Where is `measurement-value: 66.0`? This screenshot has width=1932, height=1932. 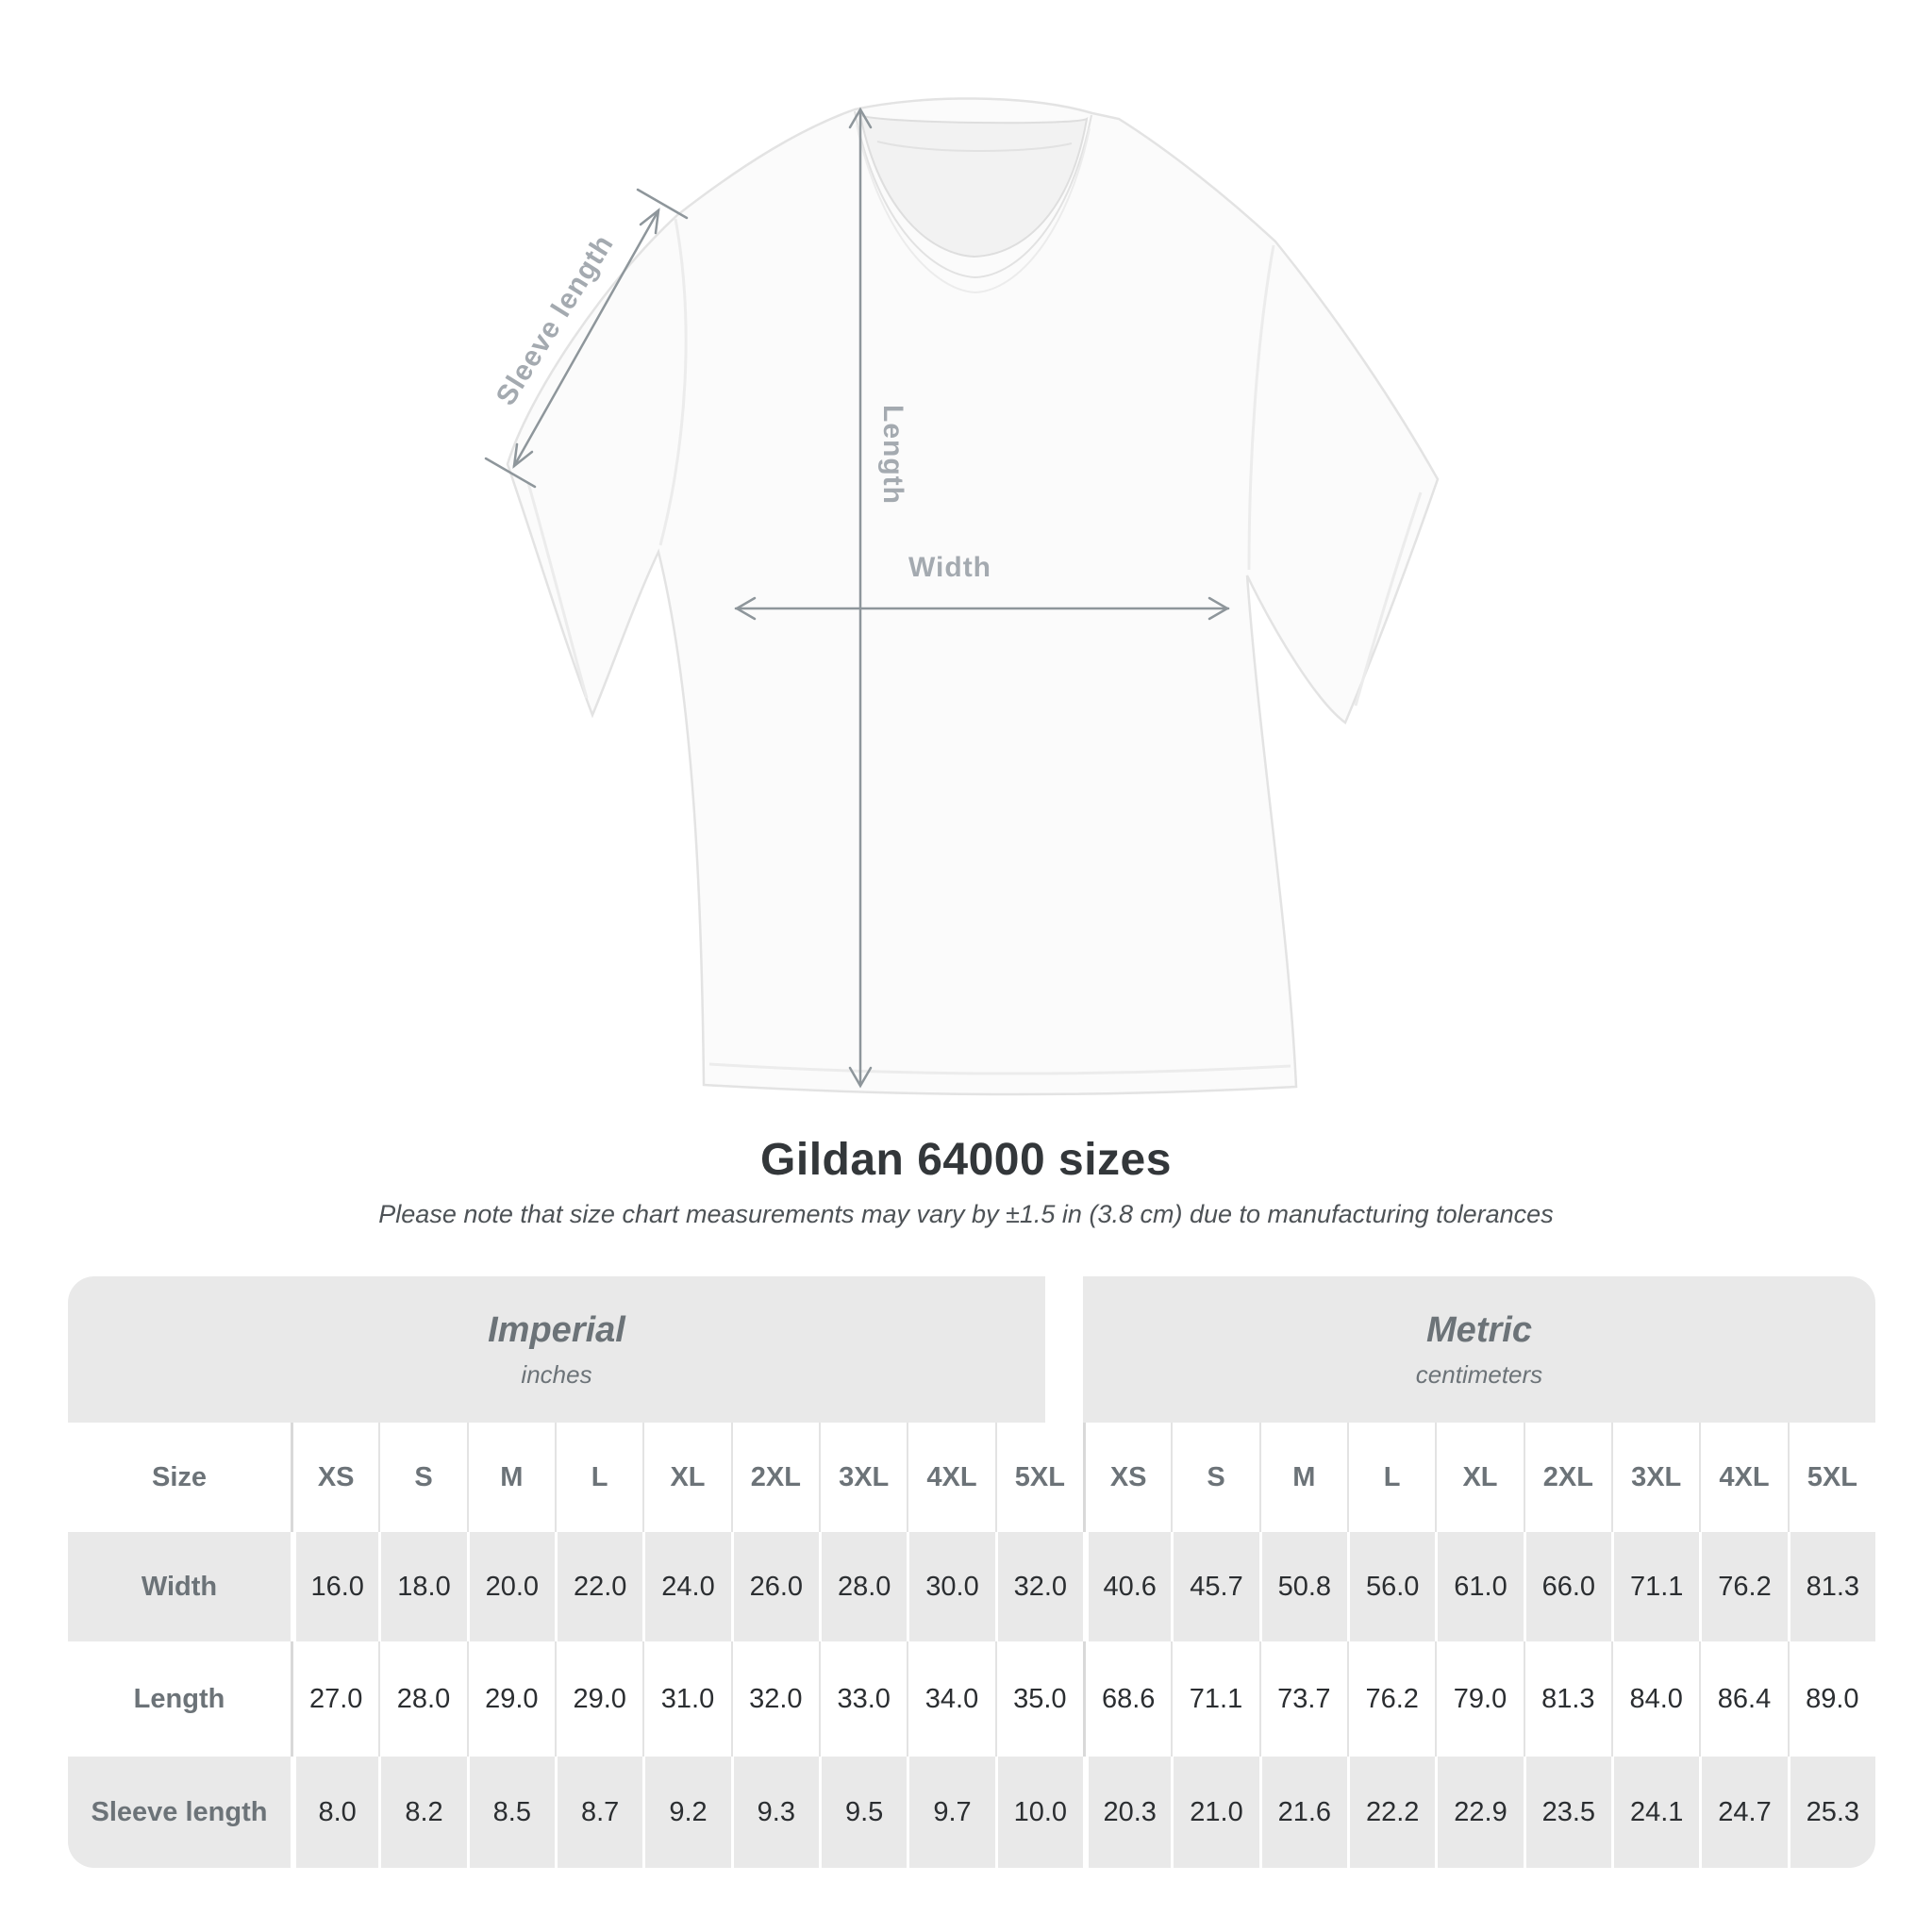
measurement-value: 66.0 is located at coordinates (1567, 1586).